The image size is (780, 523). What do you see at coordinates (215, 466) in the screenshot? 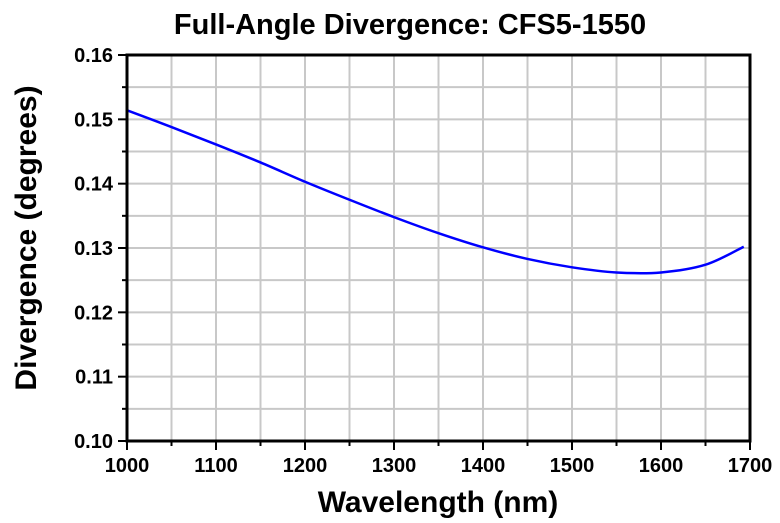
I see `x-tick-label: 1100` at bounding box center [215, 466].